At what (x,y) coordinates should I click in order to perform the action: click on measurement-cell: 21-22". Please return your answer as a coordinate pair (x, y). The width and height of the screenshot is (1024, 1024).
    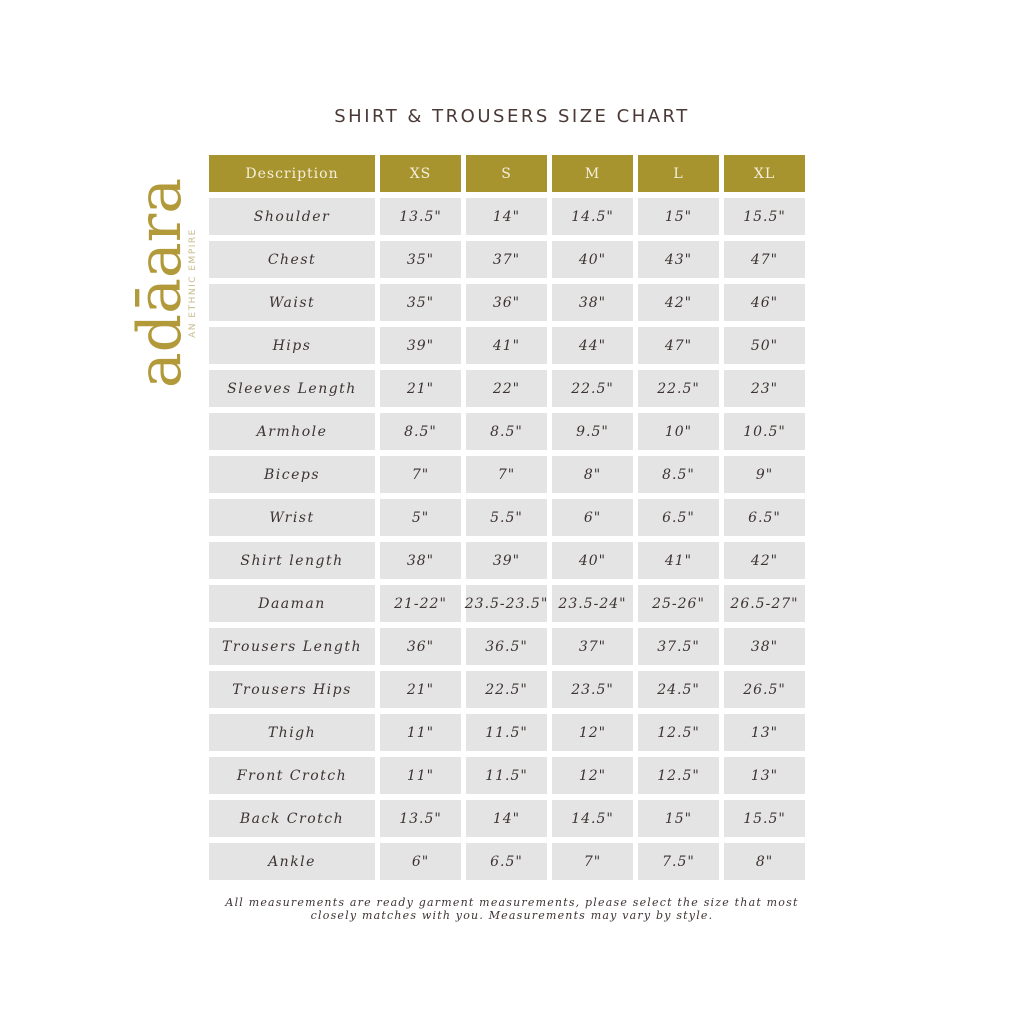
    Looking at the image, I should click on (420, 603).